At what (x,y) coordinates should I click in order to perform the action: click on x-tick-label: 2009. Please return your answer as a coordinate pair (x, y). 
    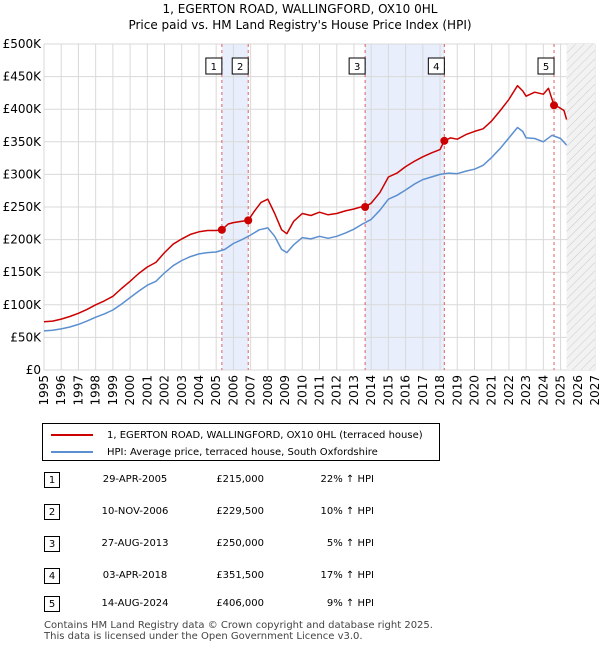
    Looking at the image, I should click on (285, 390).